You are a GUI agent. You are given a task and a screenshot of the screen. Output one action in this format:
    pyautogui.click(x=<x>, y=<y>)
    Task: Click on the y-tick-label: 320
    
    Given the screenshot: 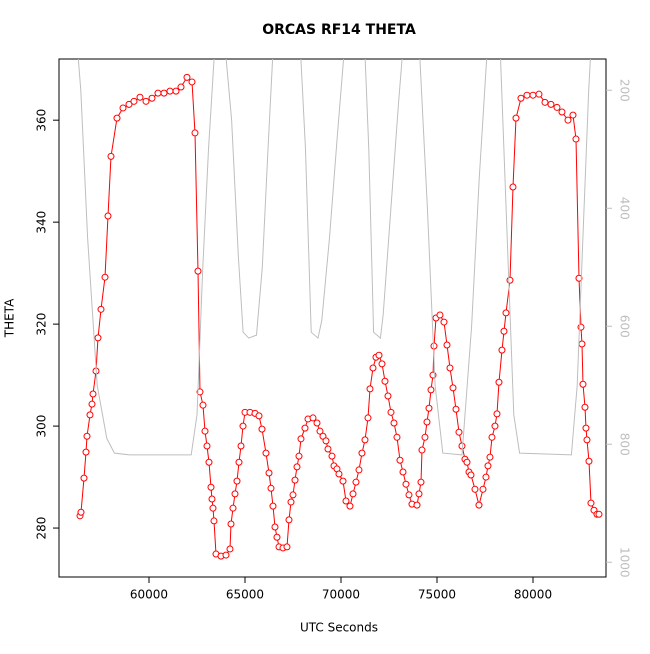 What is the action you would take?
    pyautogui.click(x=42, y=324)
    